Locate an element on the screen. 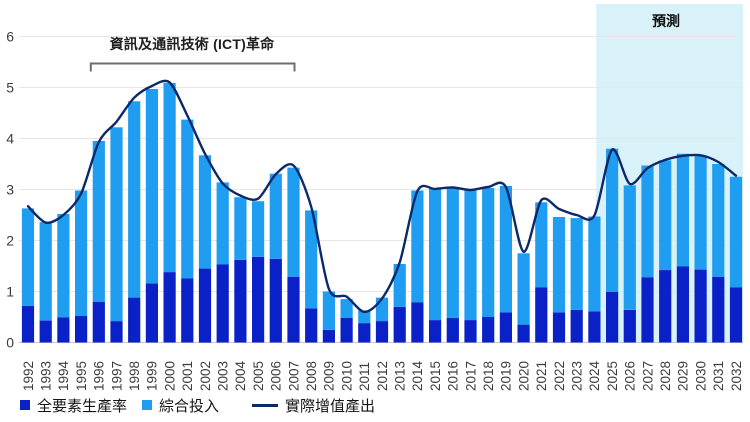 The width and height of the screenshot is (750, 422). bar-tfp-2027 is located at coordinates (647, 310).